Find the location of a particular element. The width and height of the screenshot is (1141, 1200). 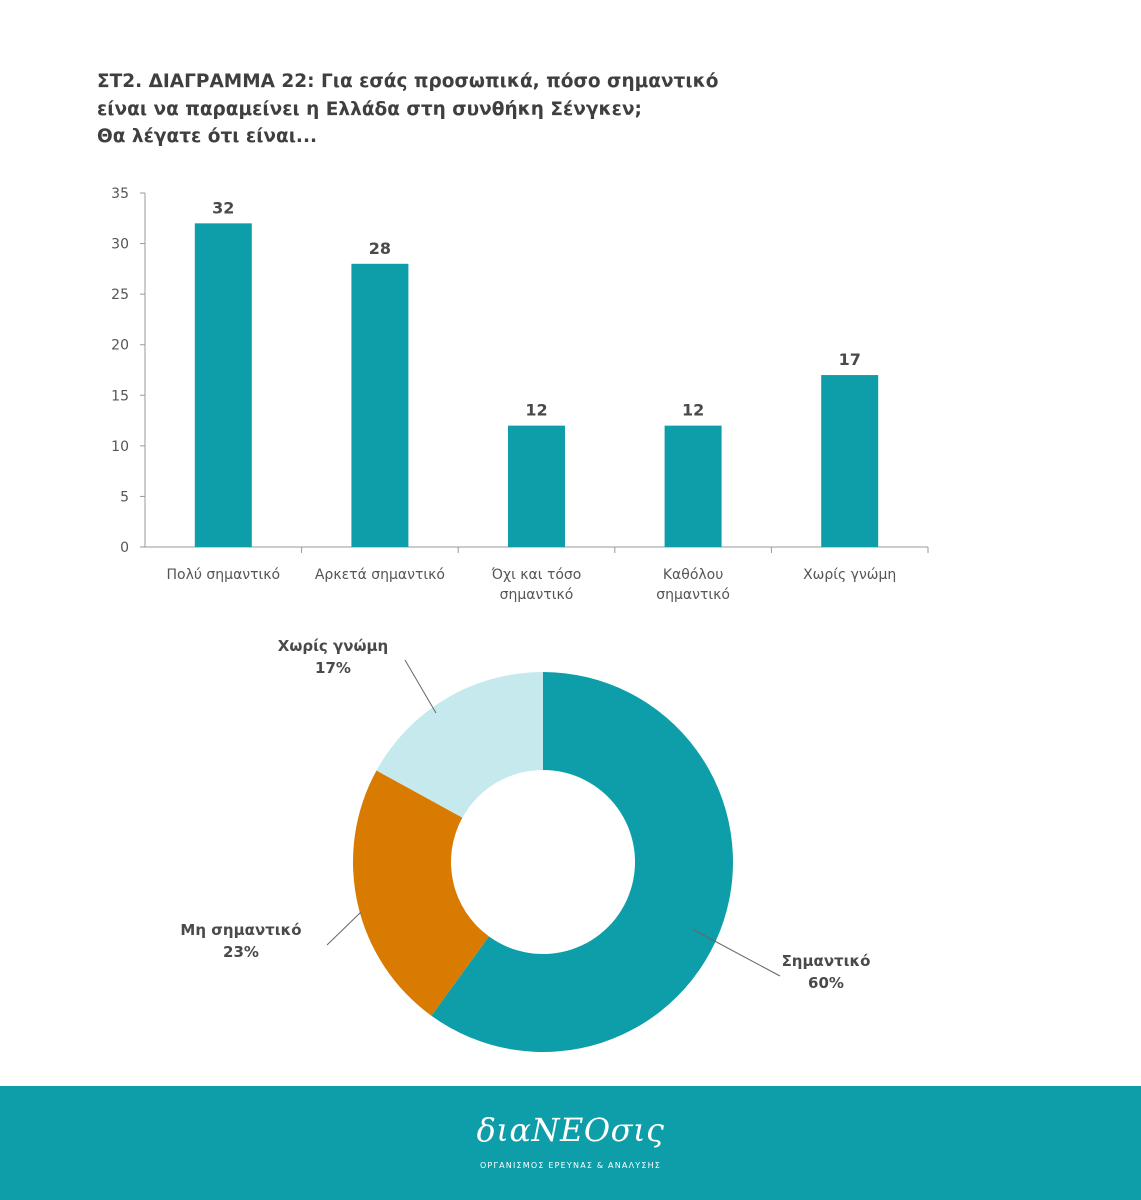

y-tick-label: 25 is located at coordinates (120, 295).